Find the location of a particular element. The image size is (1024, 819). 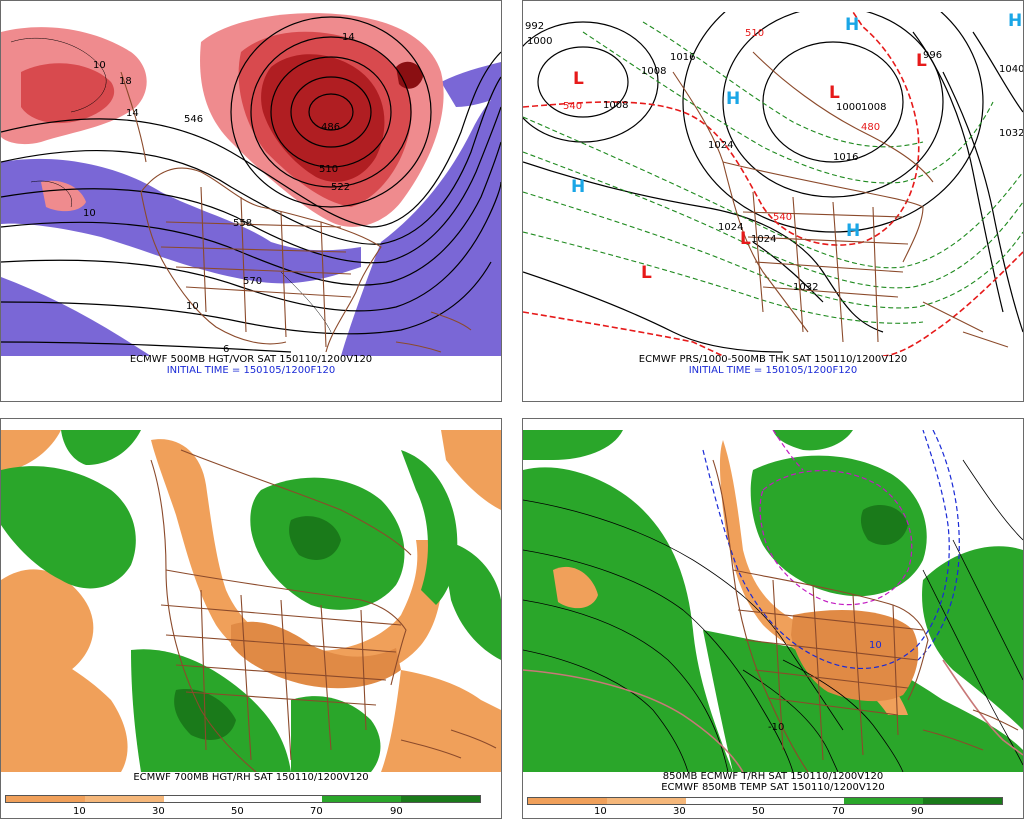

isotherm-label: 10 is located at coordinates (875, 645).